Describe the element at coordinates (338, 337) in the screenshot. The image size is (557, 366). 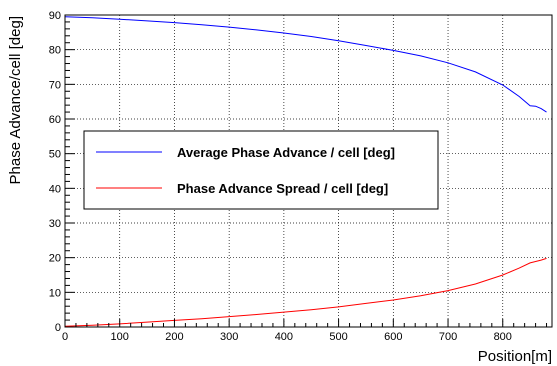
I see `x-tick-label: 500` at that location.